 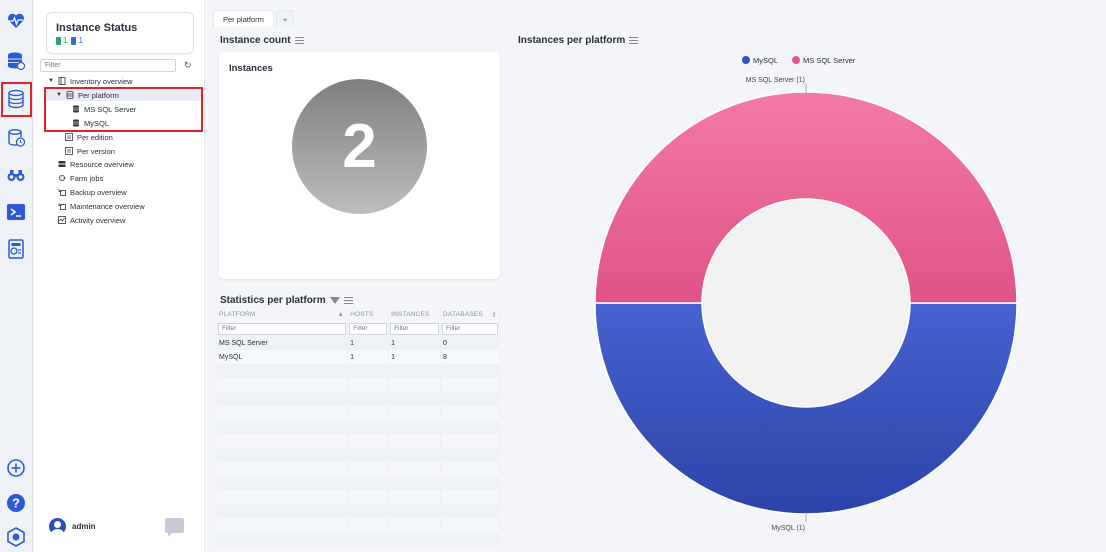 What do you see at coordinates (16, 175) in the screenshot?
I see `binoculars-icon` at bounding box center [16, 175].